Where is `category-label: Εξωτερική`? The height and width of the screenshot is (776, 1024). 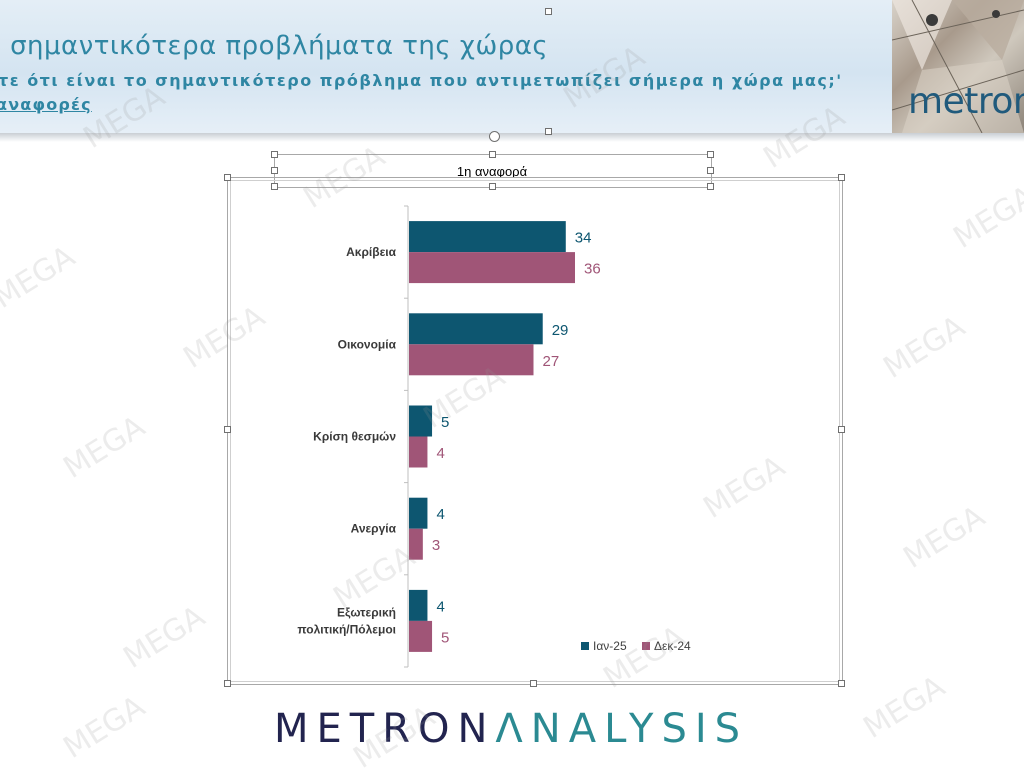
category-label: Εξωτερική is located at coordinates (366, 612).